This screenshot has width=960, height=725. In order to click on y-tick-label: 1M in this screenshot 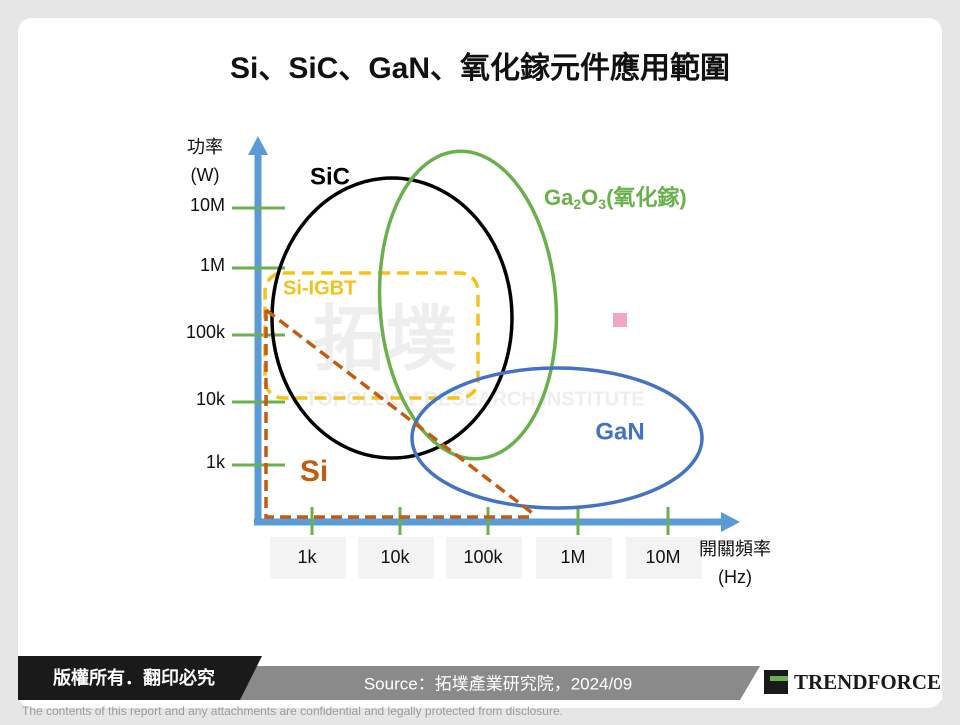, I will do `click(212, 265)`.